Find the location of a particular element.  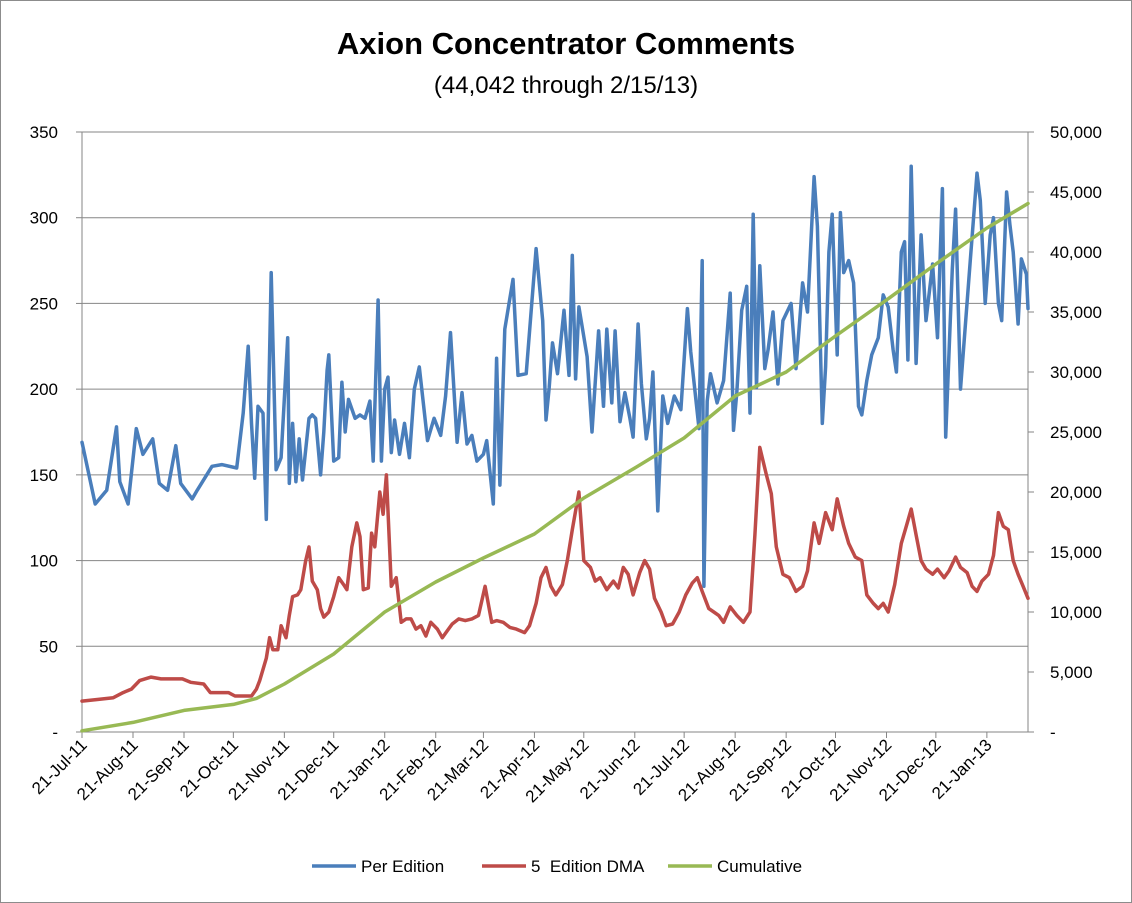

y-left-tick-label: 100 is located at coordinates (44, 561).